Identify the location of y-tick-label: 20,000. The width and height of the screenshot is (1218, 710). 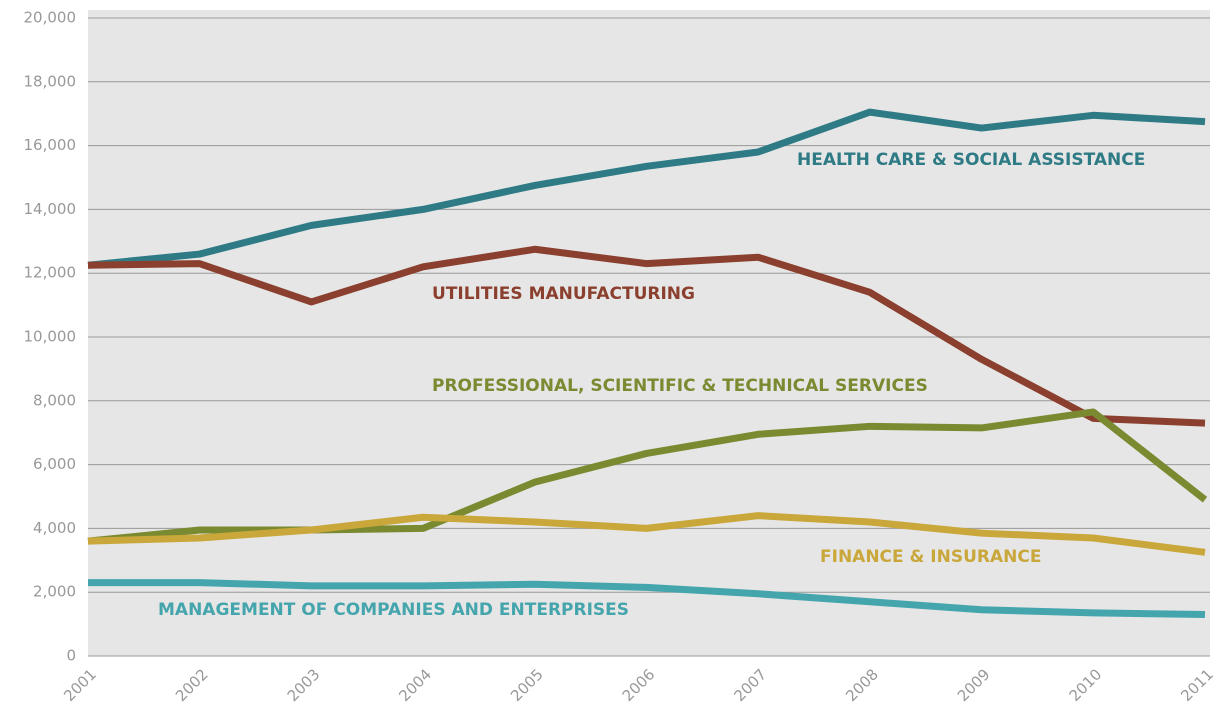
(50, 18).